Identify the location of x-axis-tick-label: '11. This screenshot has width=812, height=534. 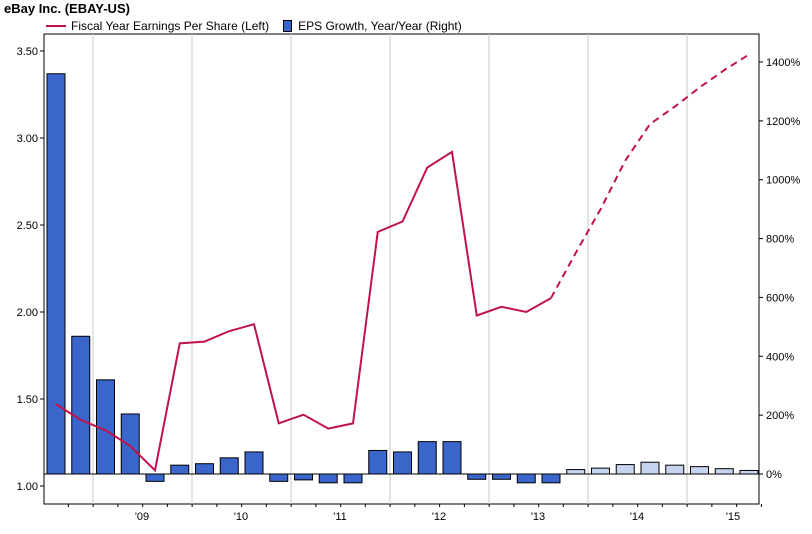
(340, 517).